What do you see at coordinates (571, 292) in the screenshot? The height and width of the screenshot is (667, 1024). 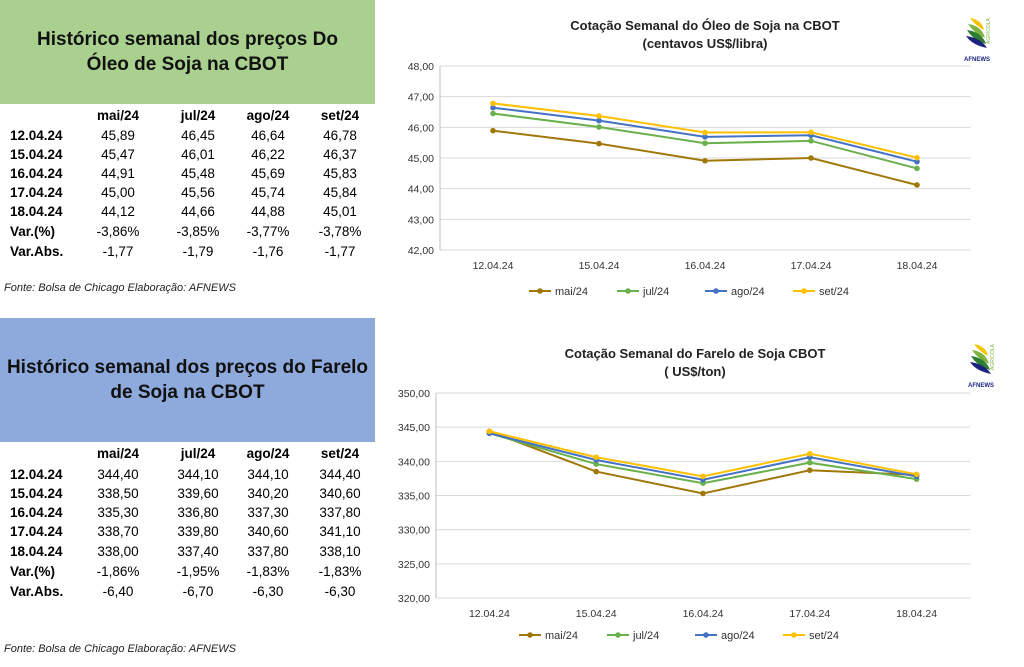 I see `legend-label: mai/24` at bounding box center [571, 292].